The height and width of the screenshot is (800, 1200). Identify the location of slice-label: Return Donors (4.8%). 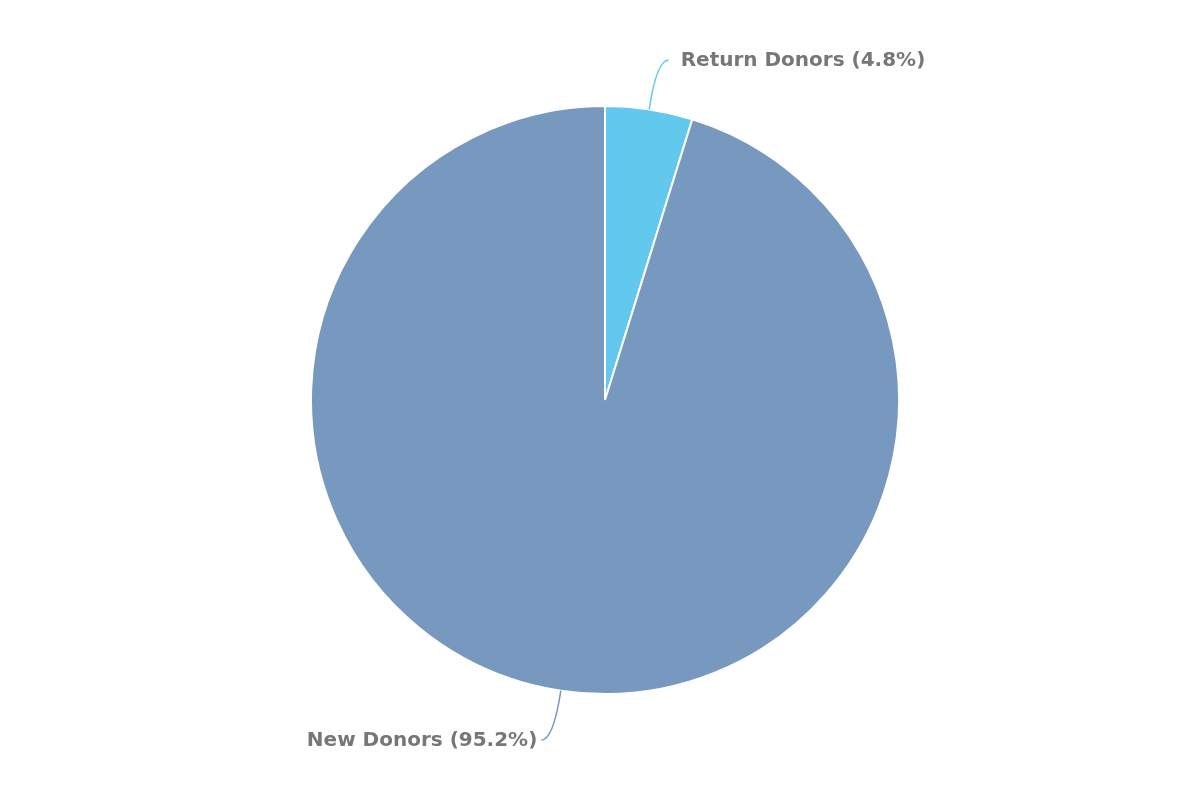
(803, 58).